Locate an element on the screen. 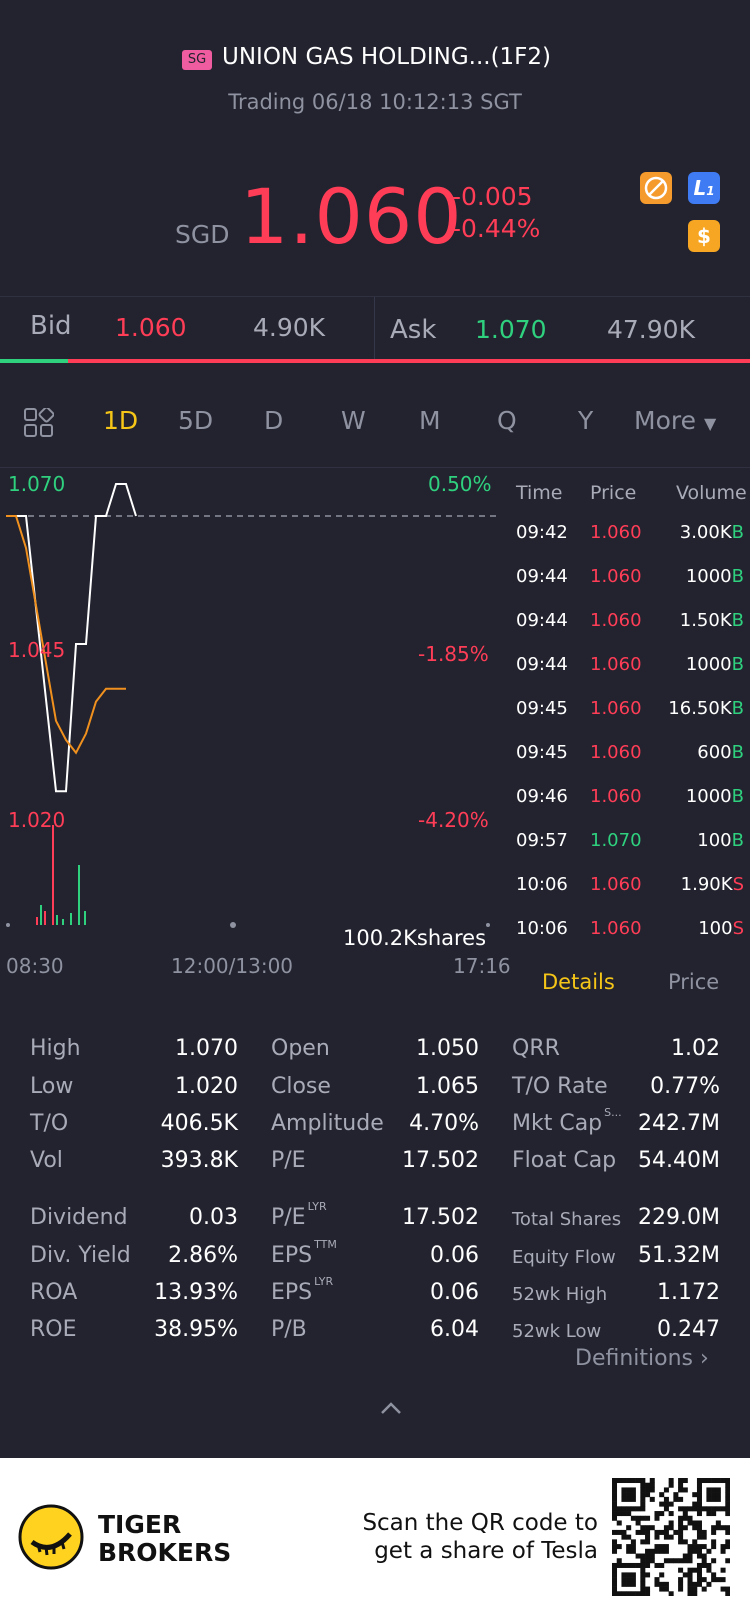 Image resolution: width=750 pixels, height=1618 pixels. tab-more: More ▼ is located at coordinates (675, 420).